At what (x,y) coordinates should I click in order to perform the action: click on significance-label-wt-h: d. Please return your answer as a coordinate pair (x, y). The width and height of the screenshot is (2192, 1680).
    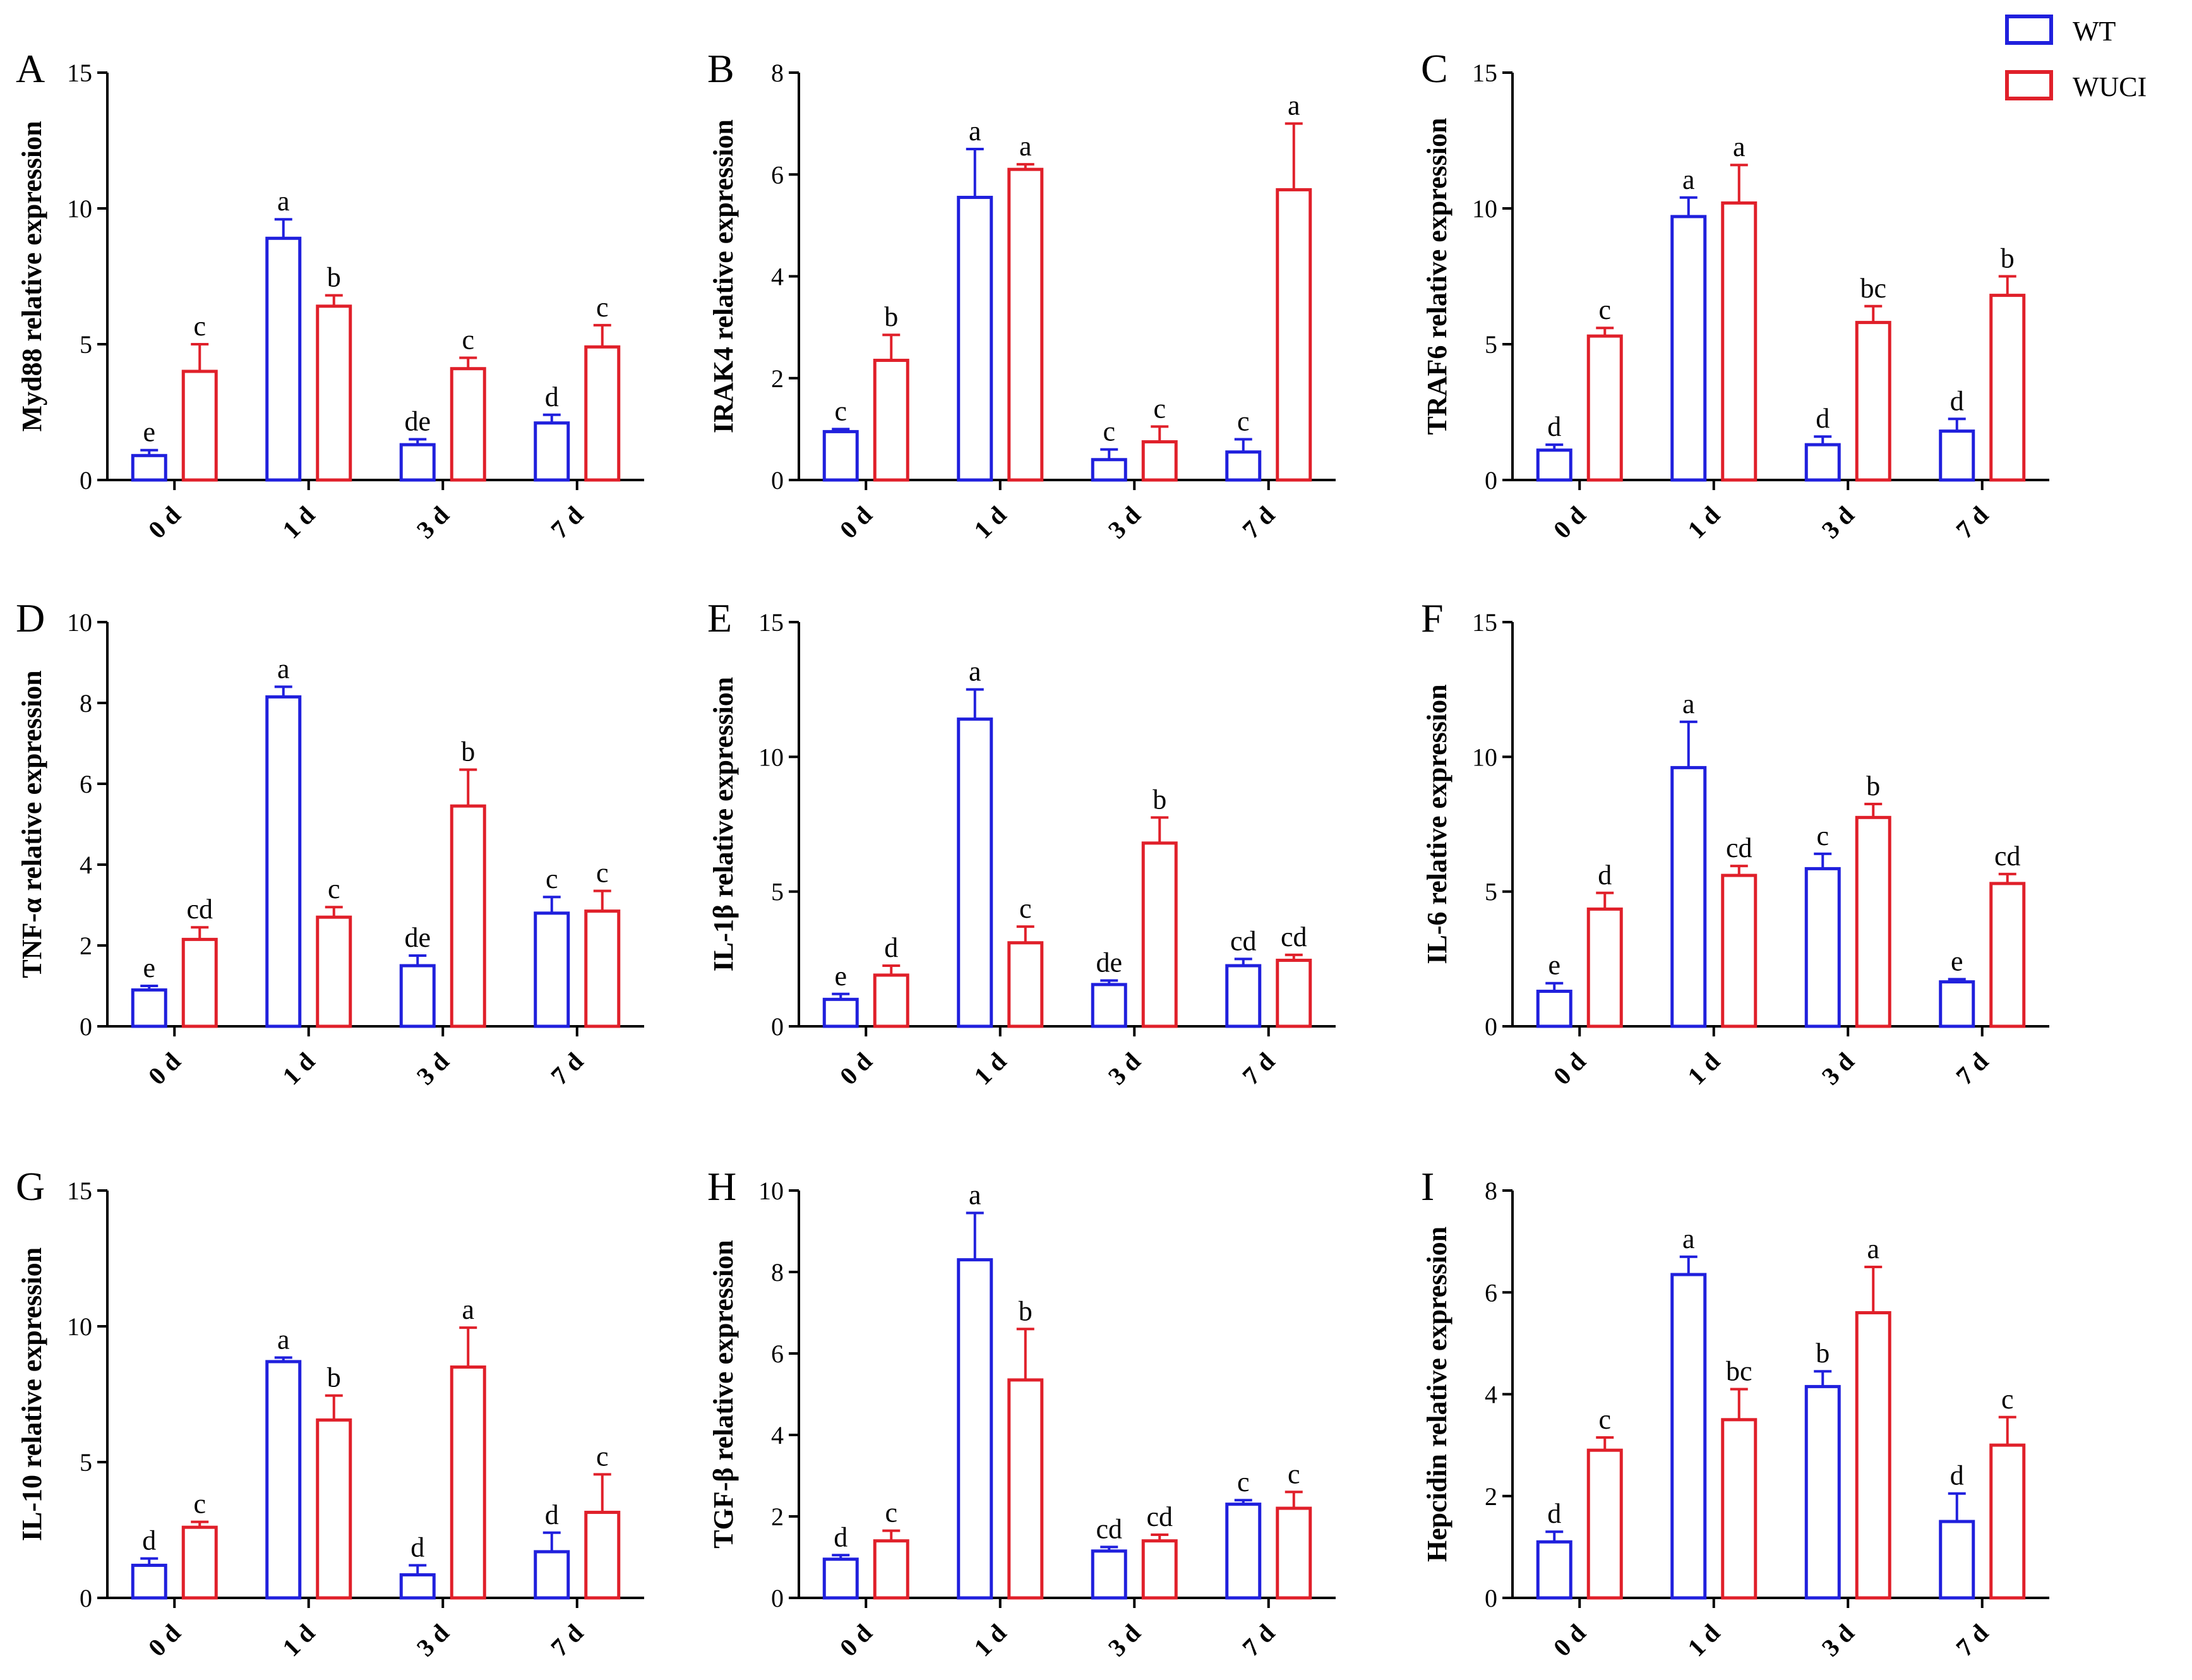
    Looking at the image, I should click on (841, 1536).